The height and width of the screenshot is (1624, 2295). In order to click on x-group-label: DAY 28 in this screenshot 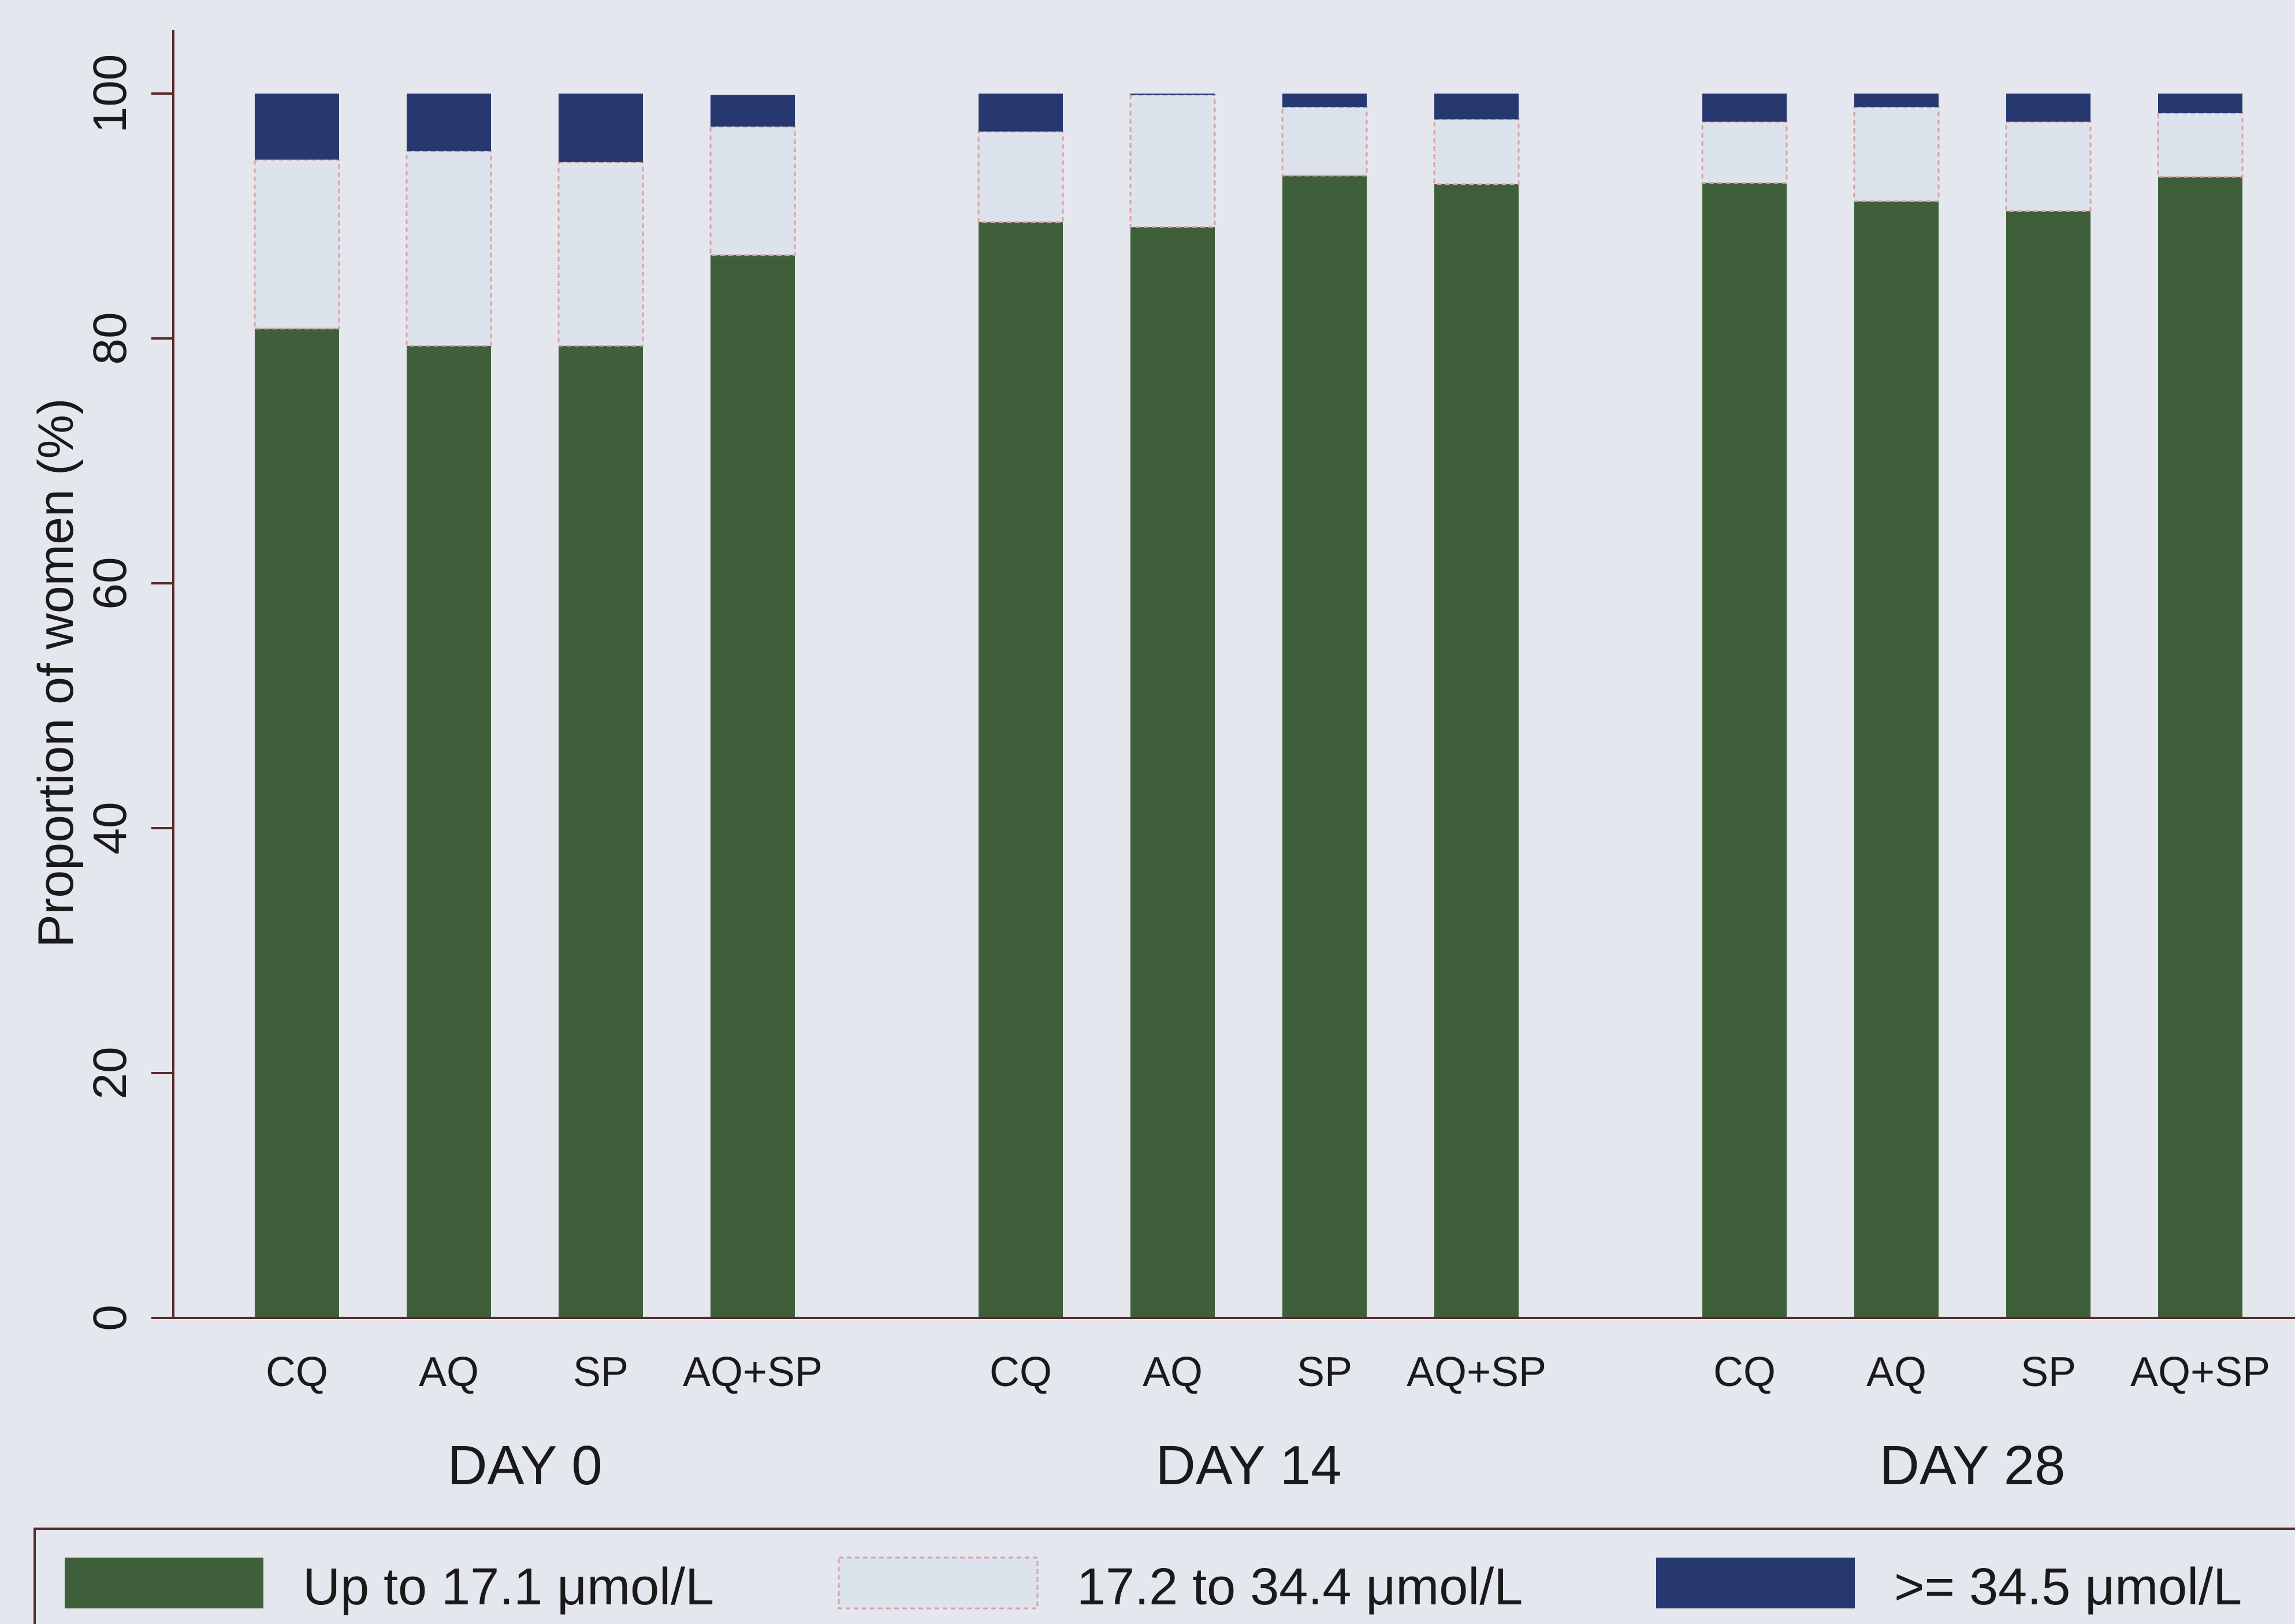, I will do `click(1973, 1465)`.